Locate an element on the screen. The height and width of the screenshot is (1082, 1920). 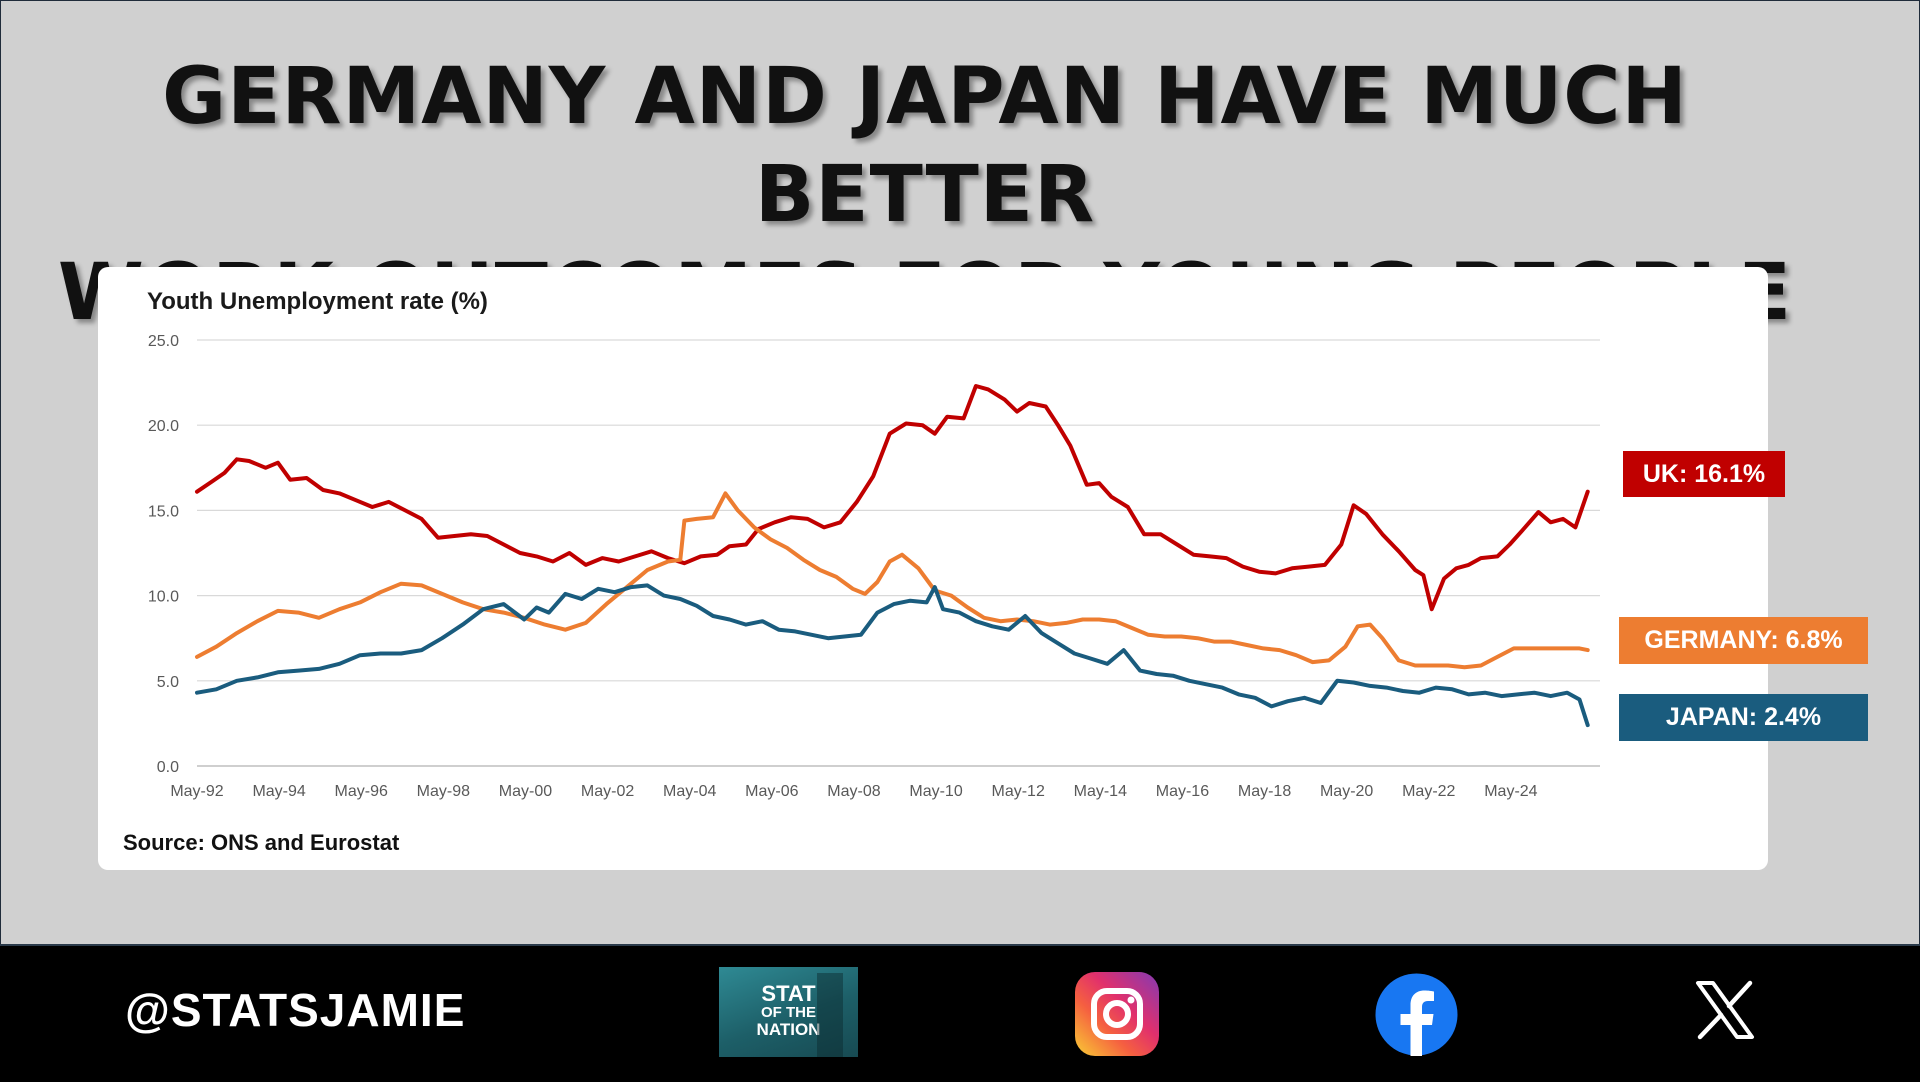
x-tick-label: May-20 is located at coordinates (1346, 791).